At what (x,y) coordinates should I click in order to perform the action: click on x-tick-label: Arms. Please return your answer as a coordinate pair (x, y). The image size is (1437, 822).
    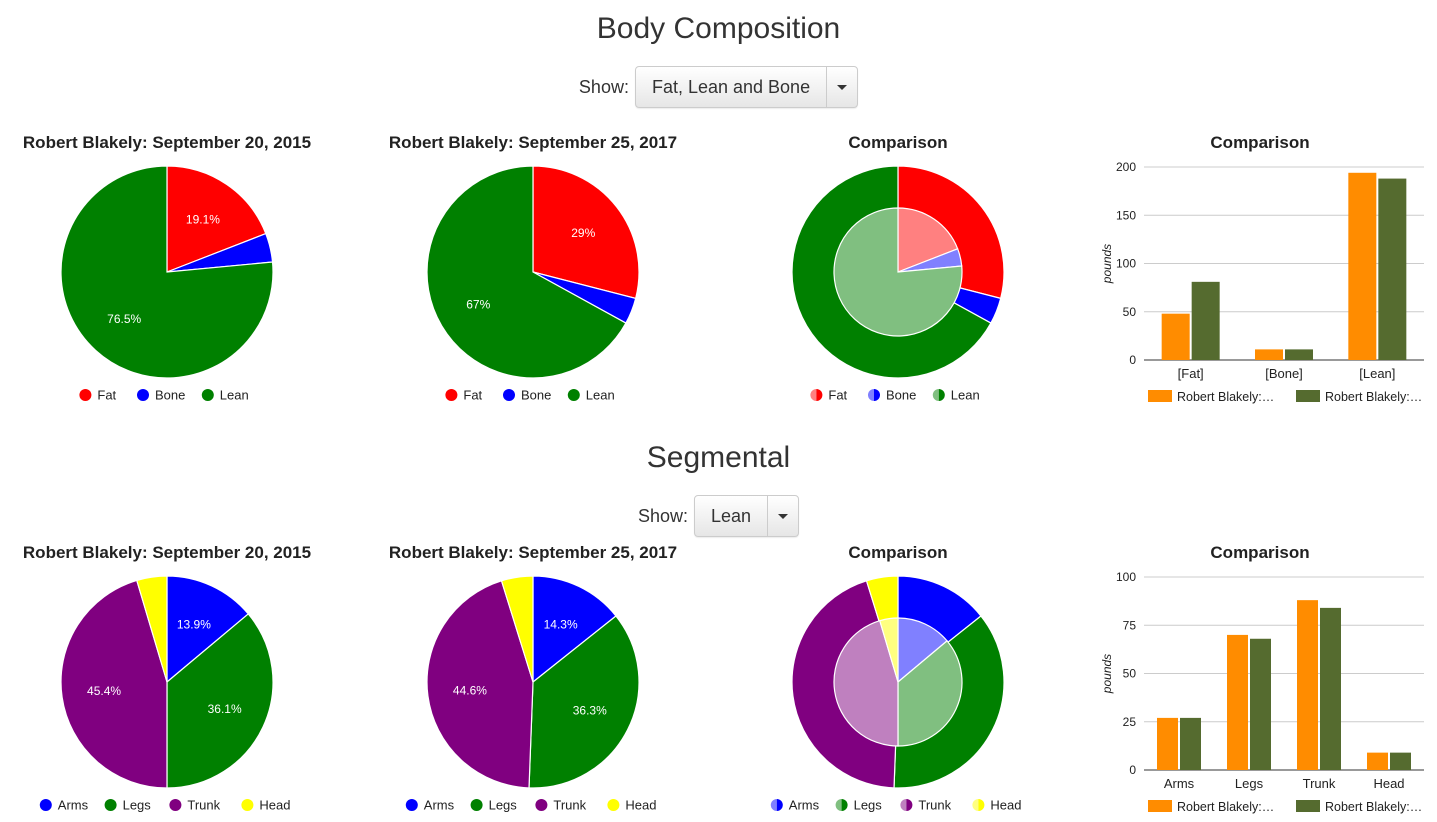
    Looking at the image, I should click on (1179, 783).